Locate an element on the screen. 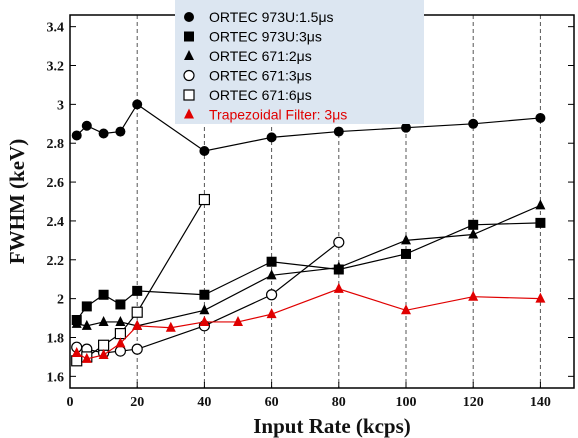  y-tick-label: 2.6 is located at coordinates (56, 183).